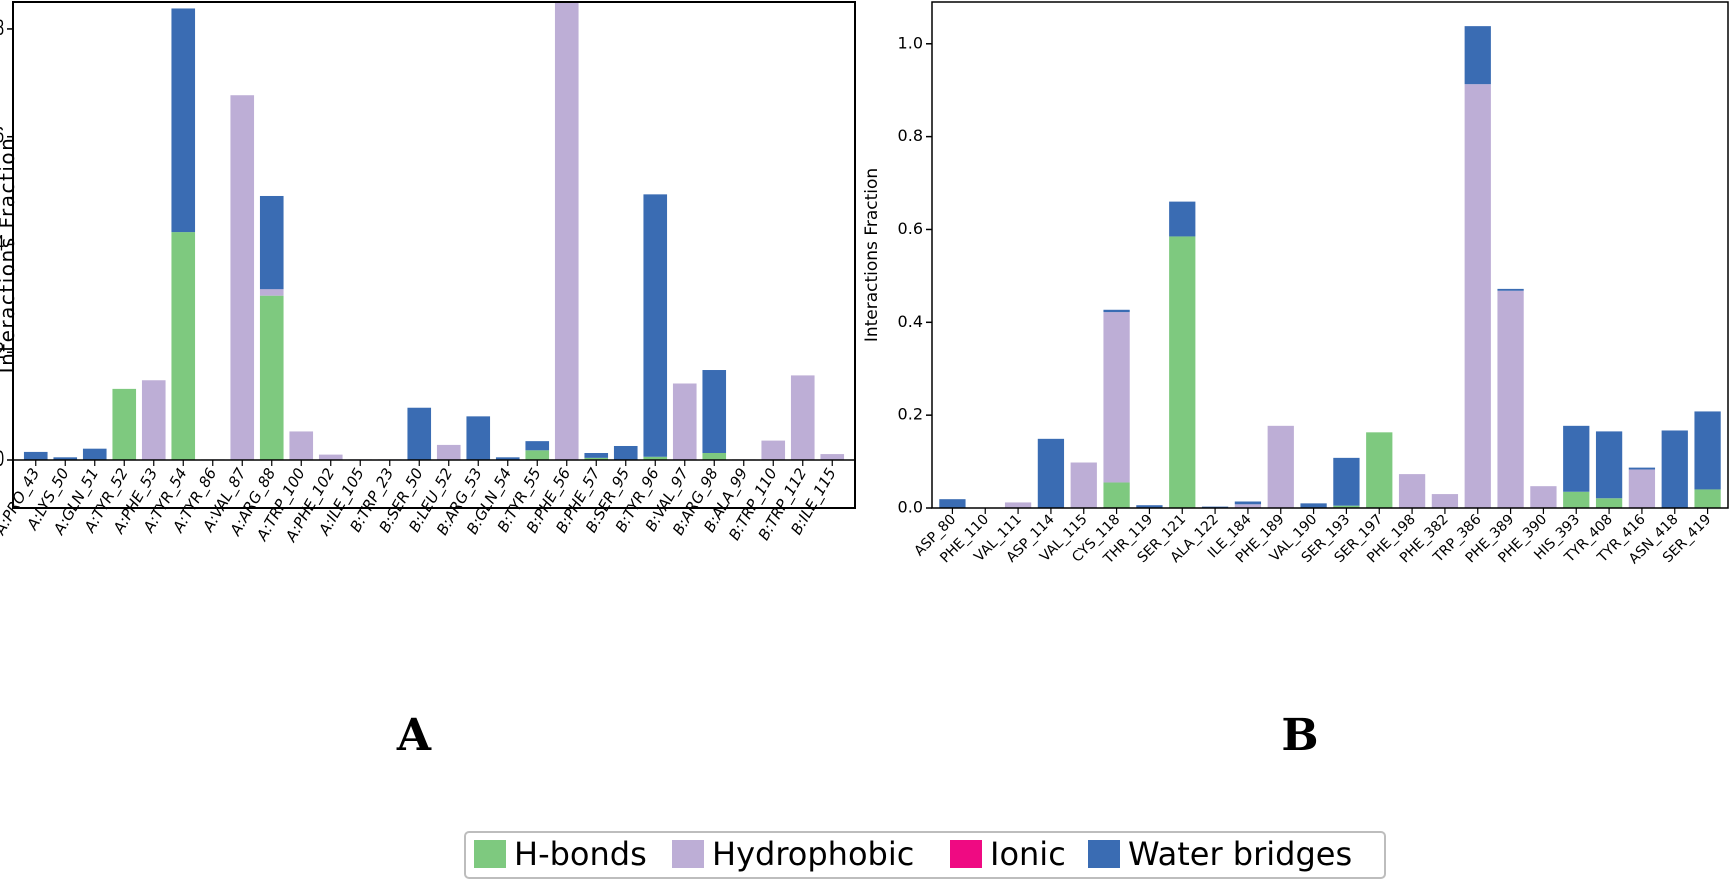  I want to click on bar-phe-389-hydrophobic, so click(1510, 399).